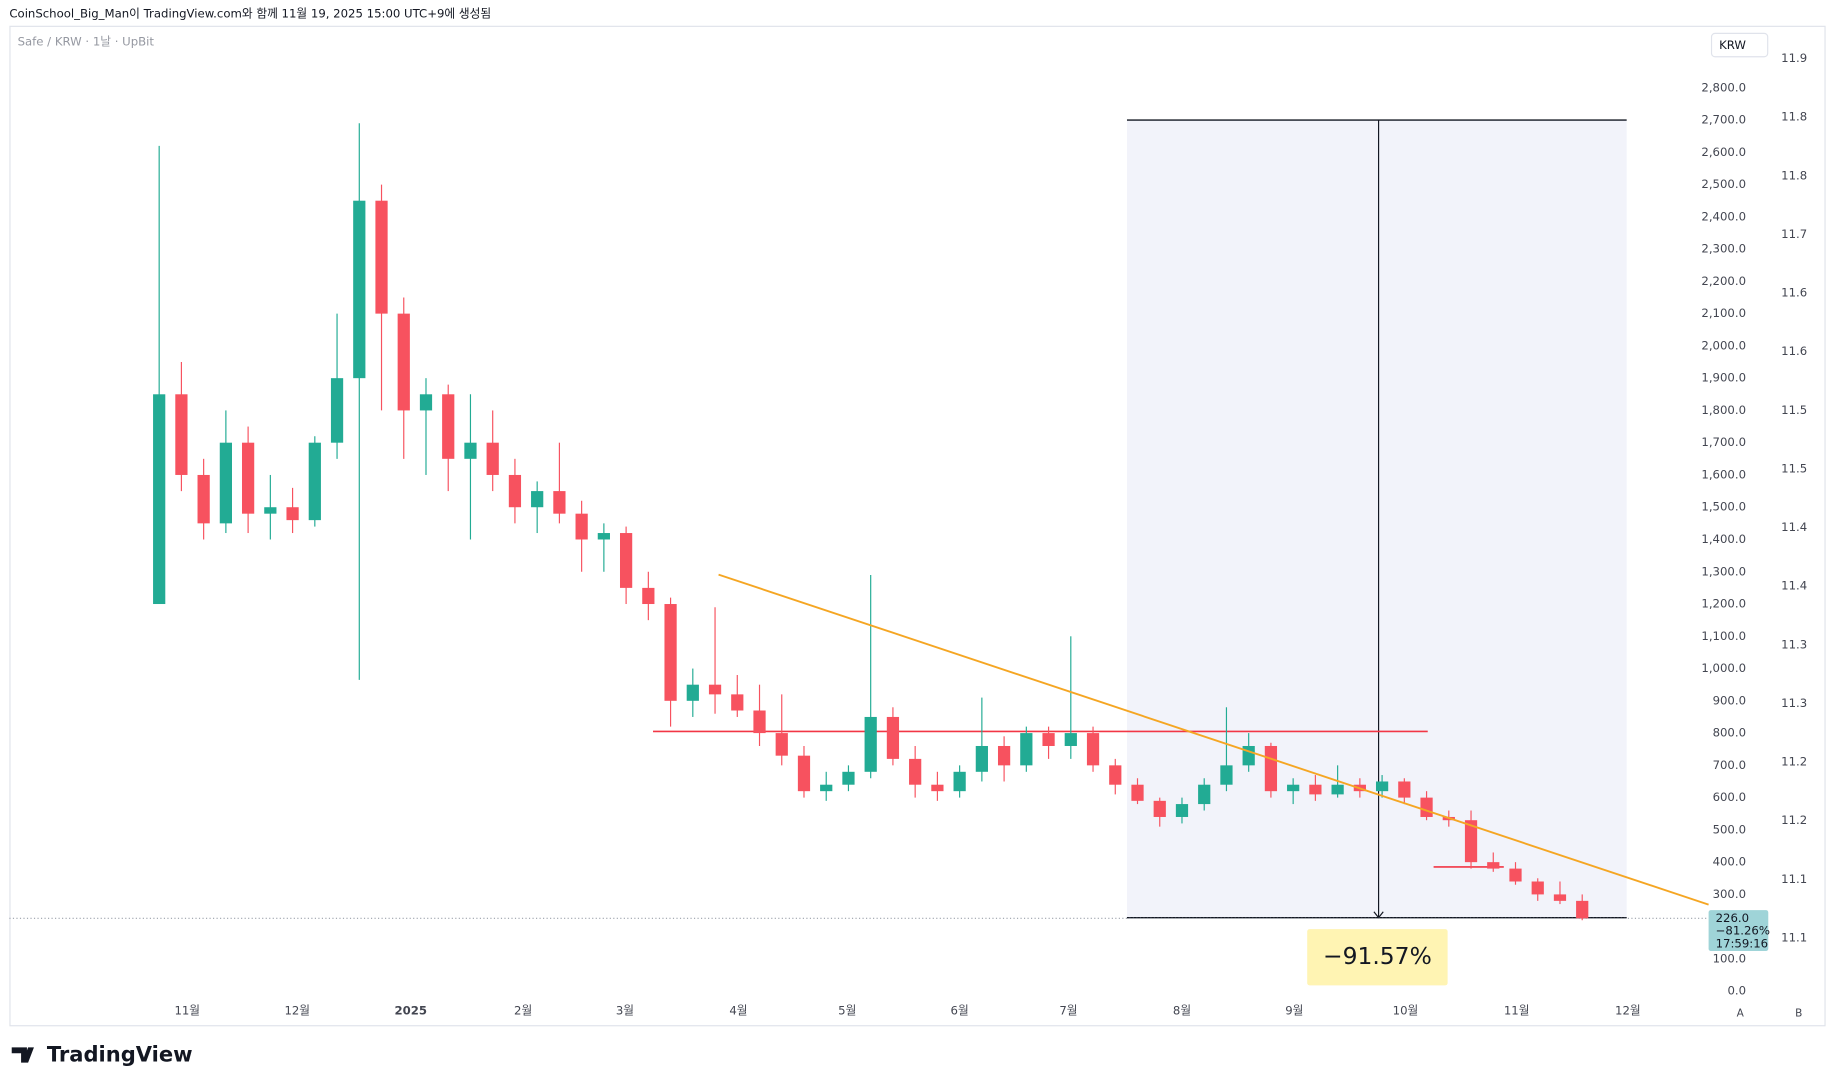 The image size is (1835, 1086). I want to click on x-tick-label: 7월, so click(1068, 1011).